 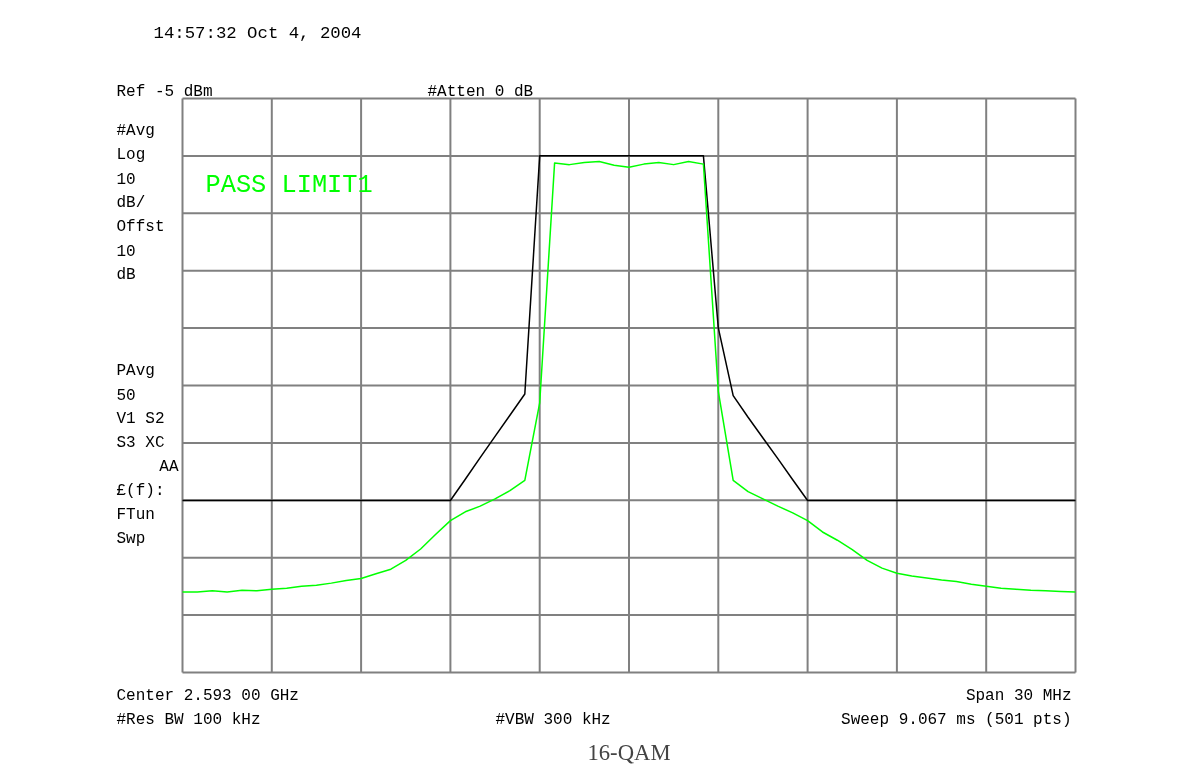 What do you see at coordinates (135, 514) in the screenshot?
I see `text: FTun` at bounding box center [135, 514].